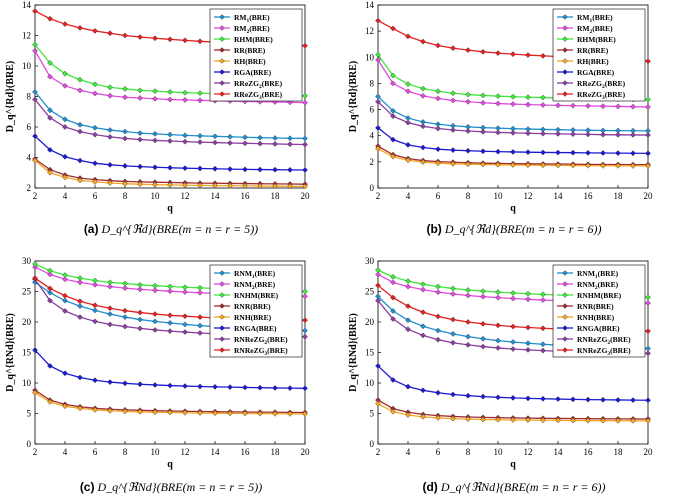 This screenshot has width=685, height=503. What do you see at coordinates (513, 383) in the screenshot?
I see `series-RGA` at bounding box center [513, 383].